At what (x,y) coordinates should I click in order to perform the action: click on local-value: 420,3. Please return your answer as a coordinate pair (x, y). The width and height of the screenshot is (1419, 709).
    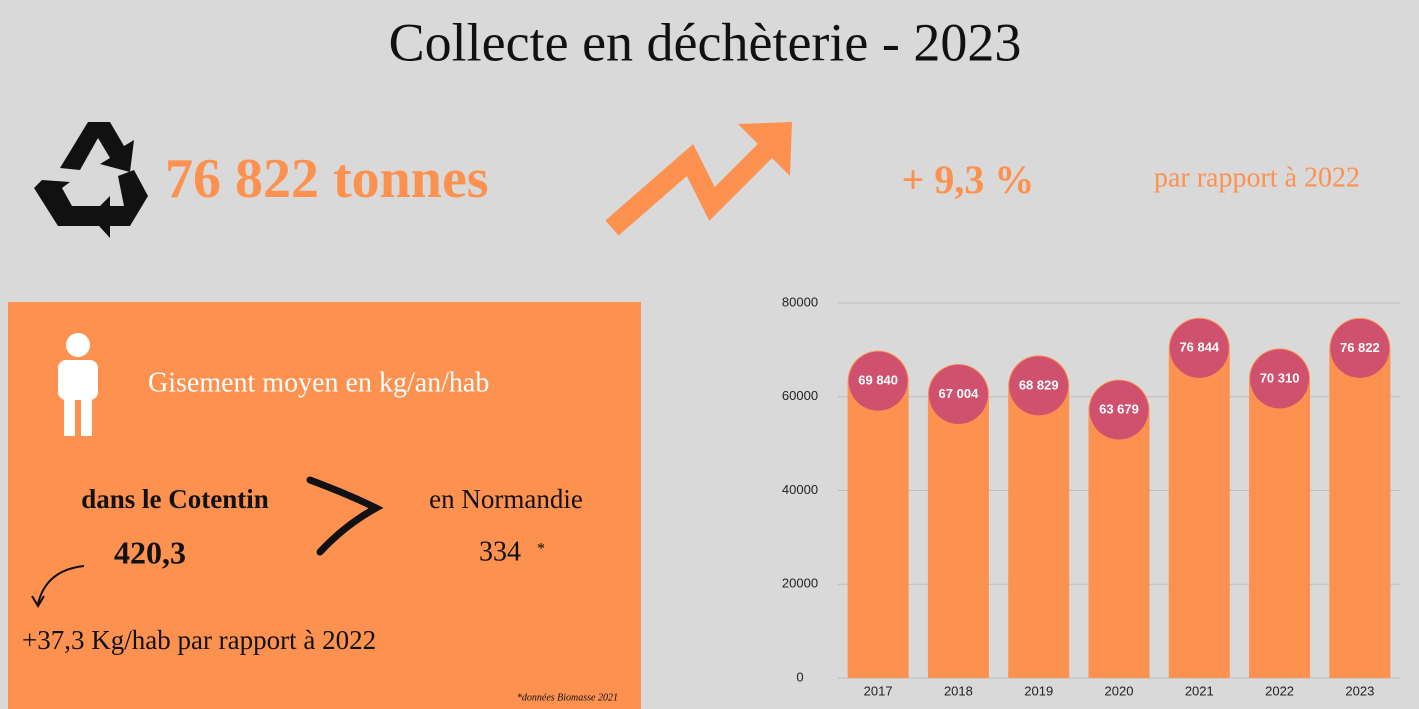
    Looking at the image, I should click on (150, 552).